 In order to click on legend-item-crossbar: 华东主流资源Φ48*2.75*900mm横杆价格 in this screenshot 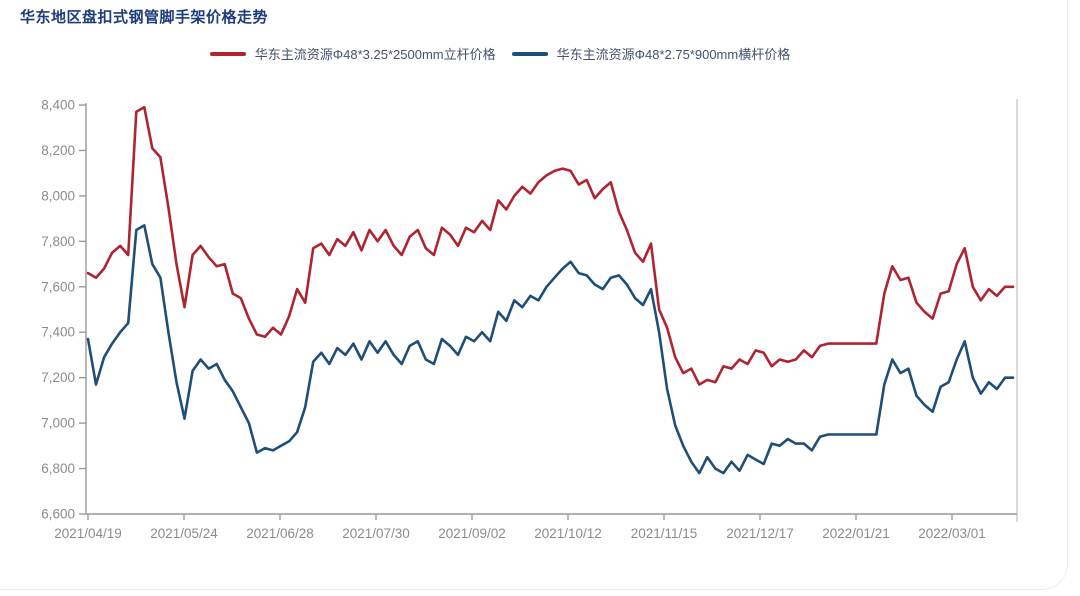, I will do `click(651, 53)`.